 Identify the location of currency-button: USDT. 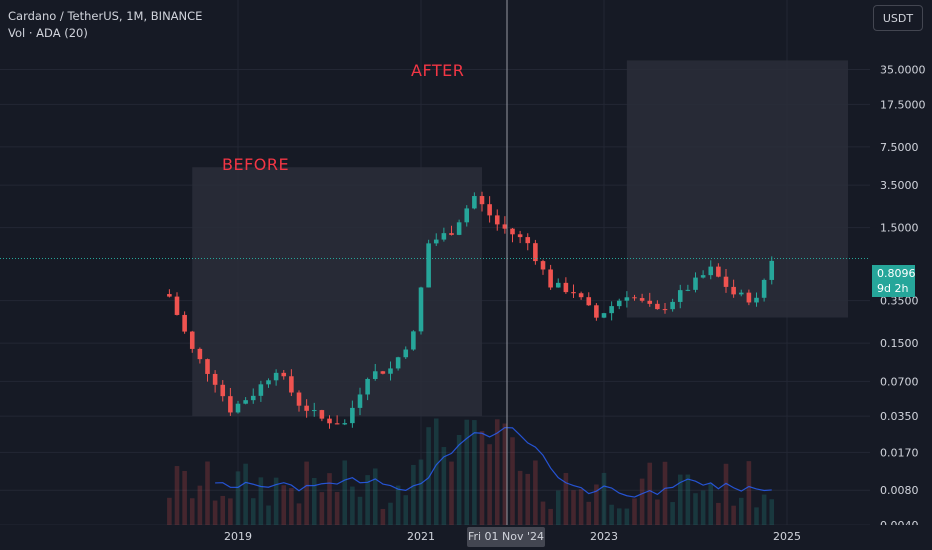
(898, 18).